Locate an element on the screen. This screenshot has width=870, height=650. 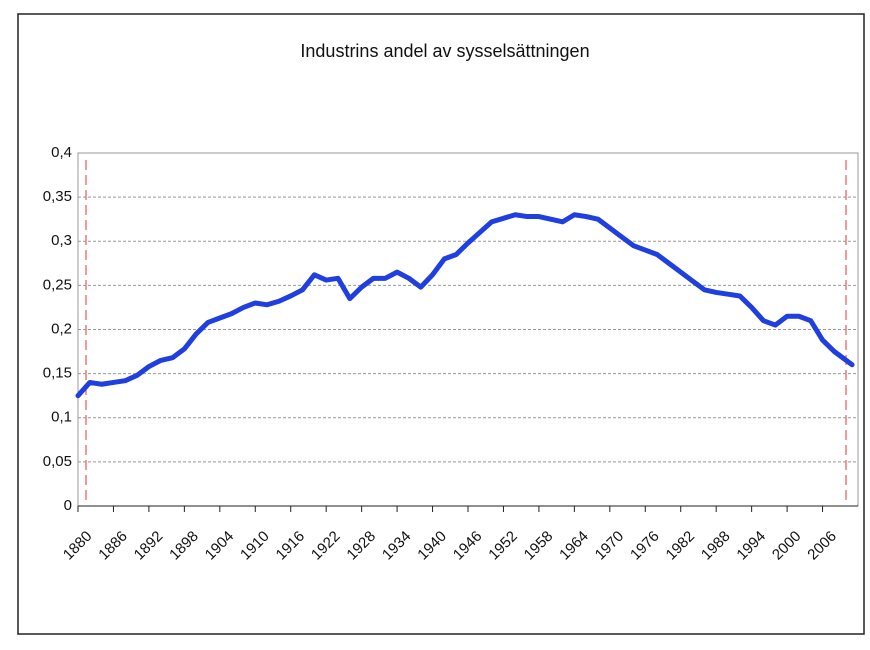
x-tick-label: 1910 is located at coordinates (255, 546).